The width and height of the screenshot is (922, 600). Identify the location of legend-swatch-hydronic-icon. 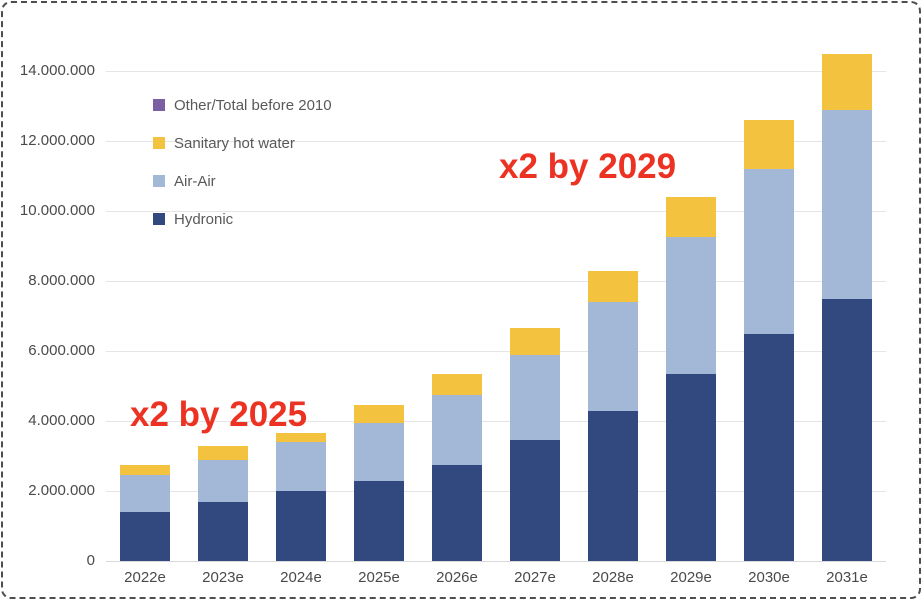
(159, 219).